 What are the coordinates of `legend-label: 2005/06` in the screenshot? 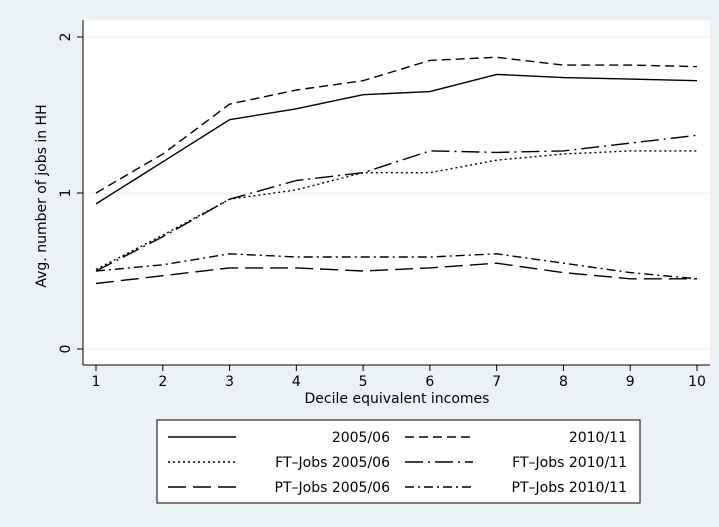 It's located at (361, 438).